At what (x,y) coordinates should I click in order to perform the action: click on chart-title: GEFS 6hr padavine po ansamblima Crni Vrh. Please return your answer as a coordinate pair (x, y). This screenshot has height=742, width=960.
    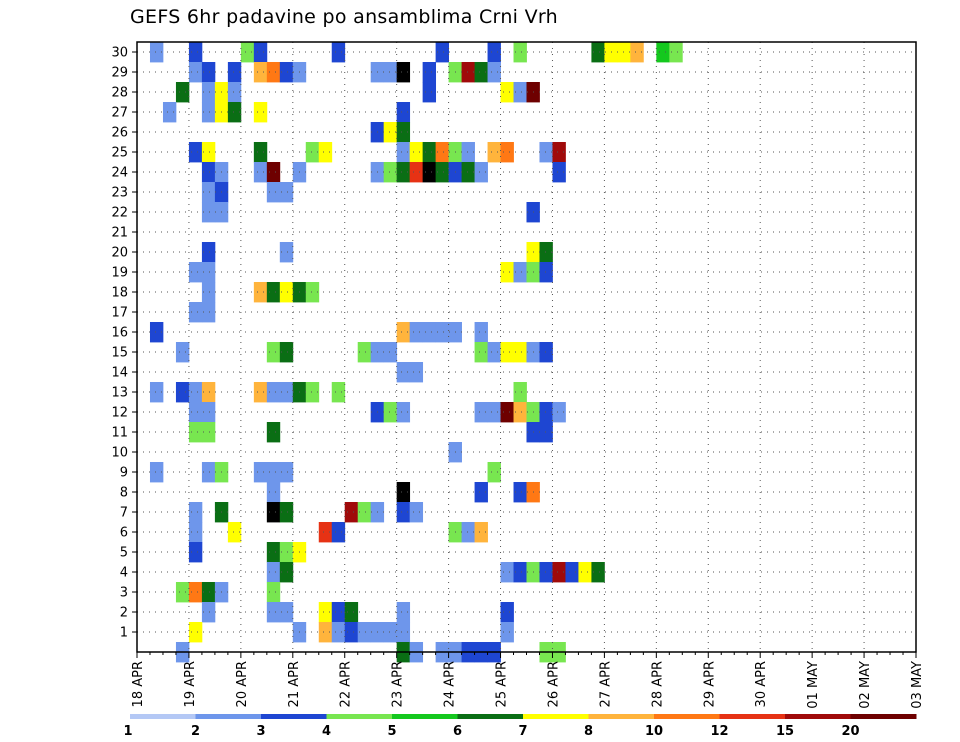
    Looking at the image, I should click on (344, 17).